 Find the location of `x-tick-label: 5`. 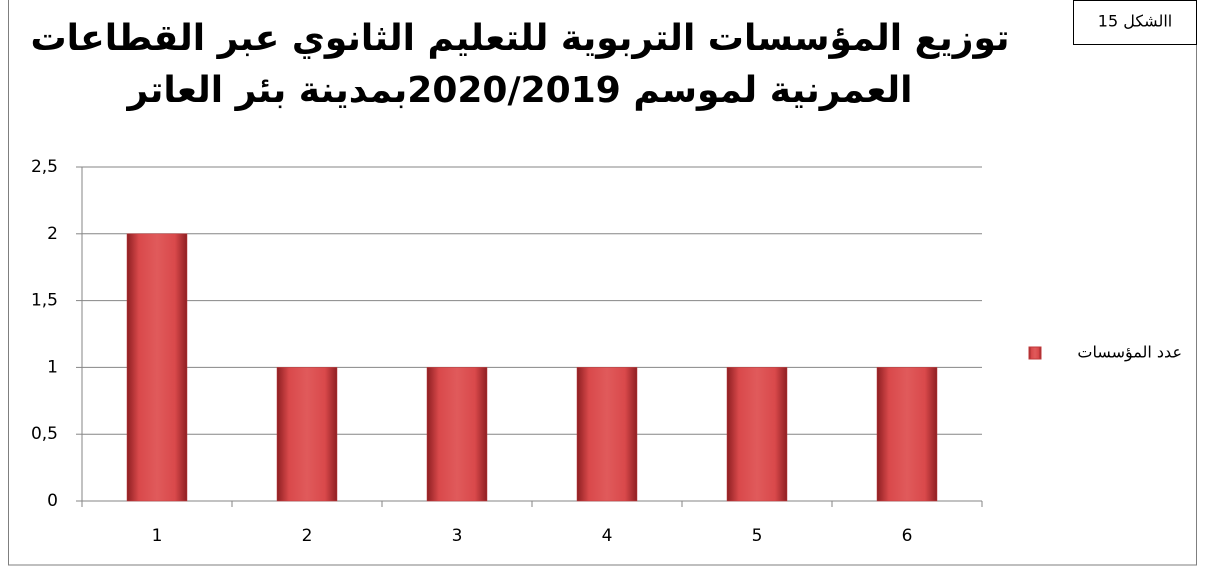

x-tick-label: 5 is located at coordinates (757, 536).